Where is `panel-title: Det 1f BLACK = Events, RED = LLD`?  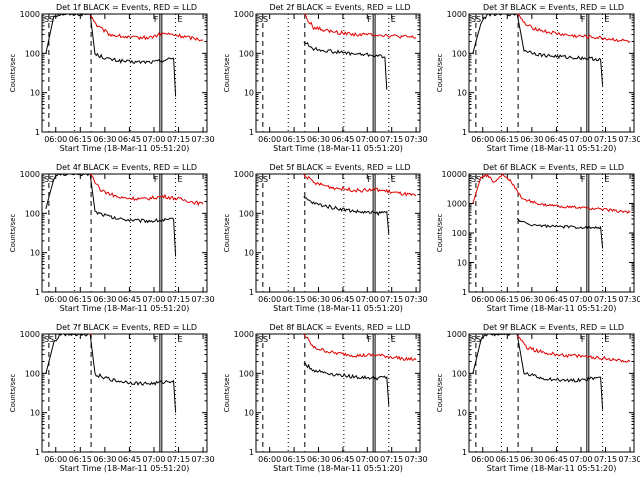
panel-title: Det 1f BLACK = Events, RED = LLD is located at coordinates (126, 7).